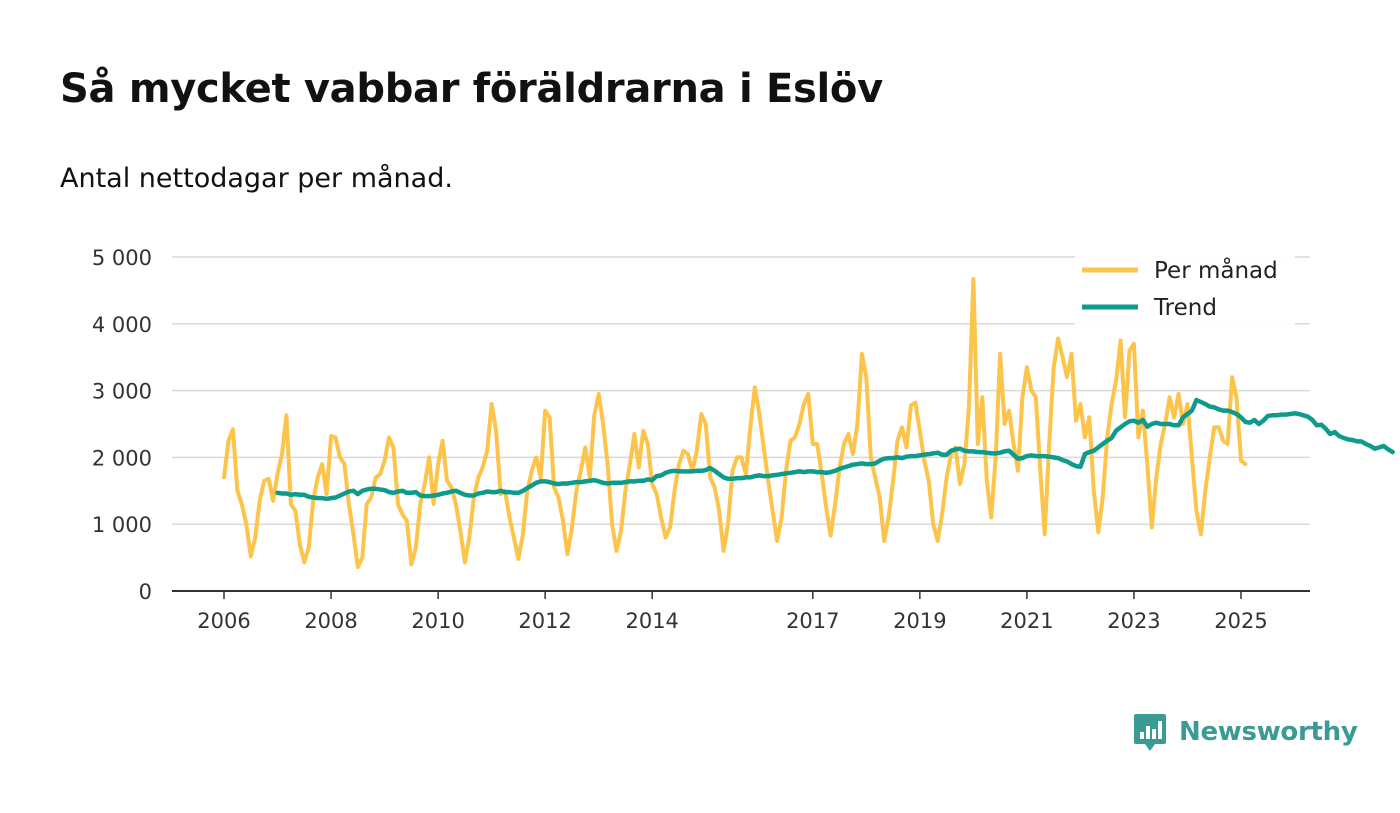 The image size is (1400, 813). I want to click on y-tick-label: 2 000, so click(122, 458).